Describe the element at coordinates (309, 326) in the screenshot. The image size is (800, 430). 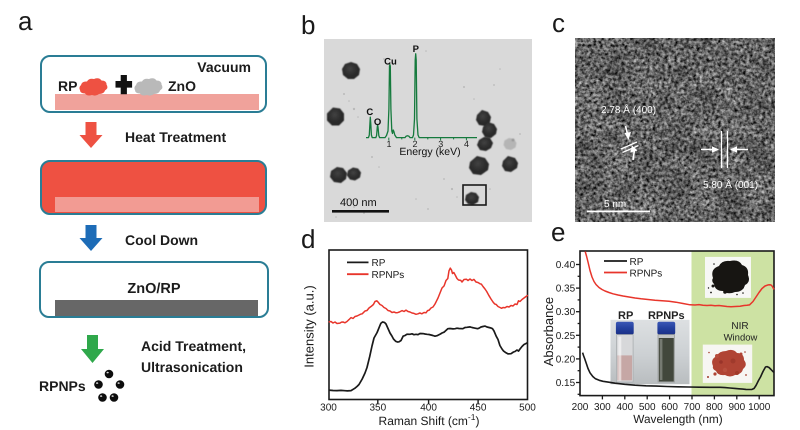
I see `svg-text: Intensity (a.u.)` at that location.